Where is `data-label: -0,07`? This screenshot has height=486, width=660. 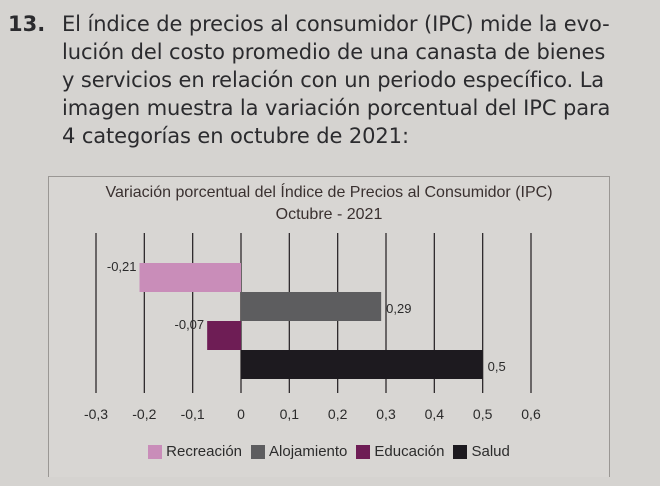
data-label: -0,07 is located at coordinates (190, 324).